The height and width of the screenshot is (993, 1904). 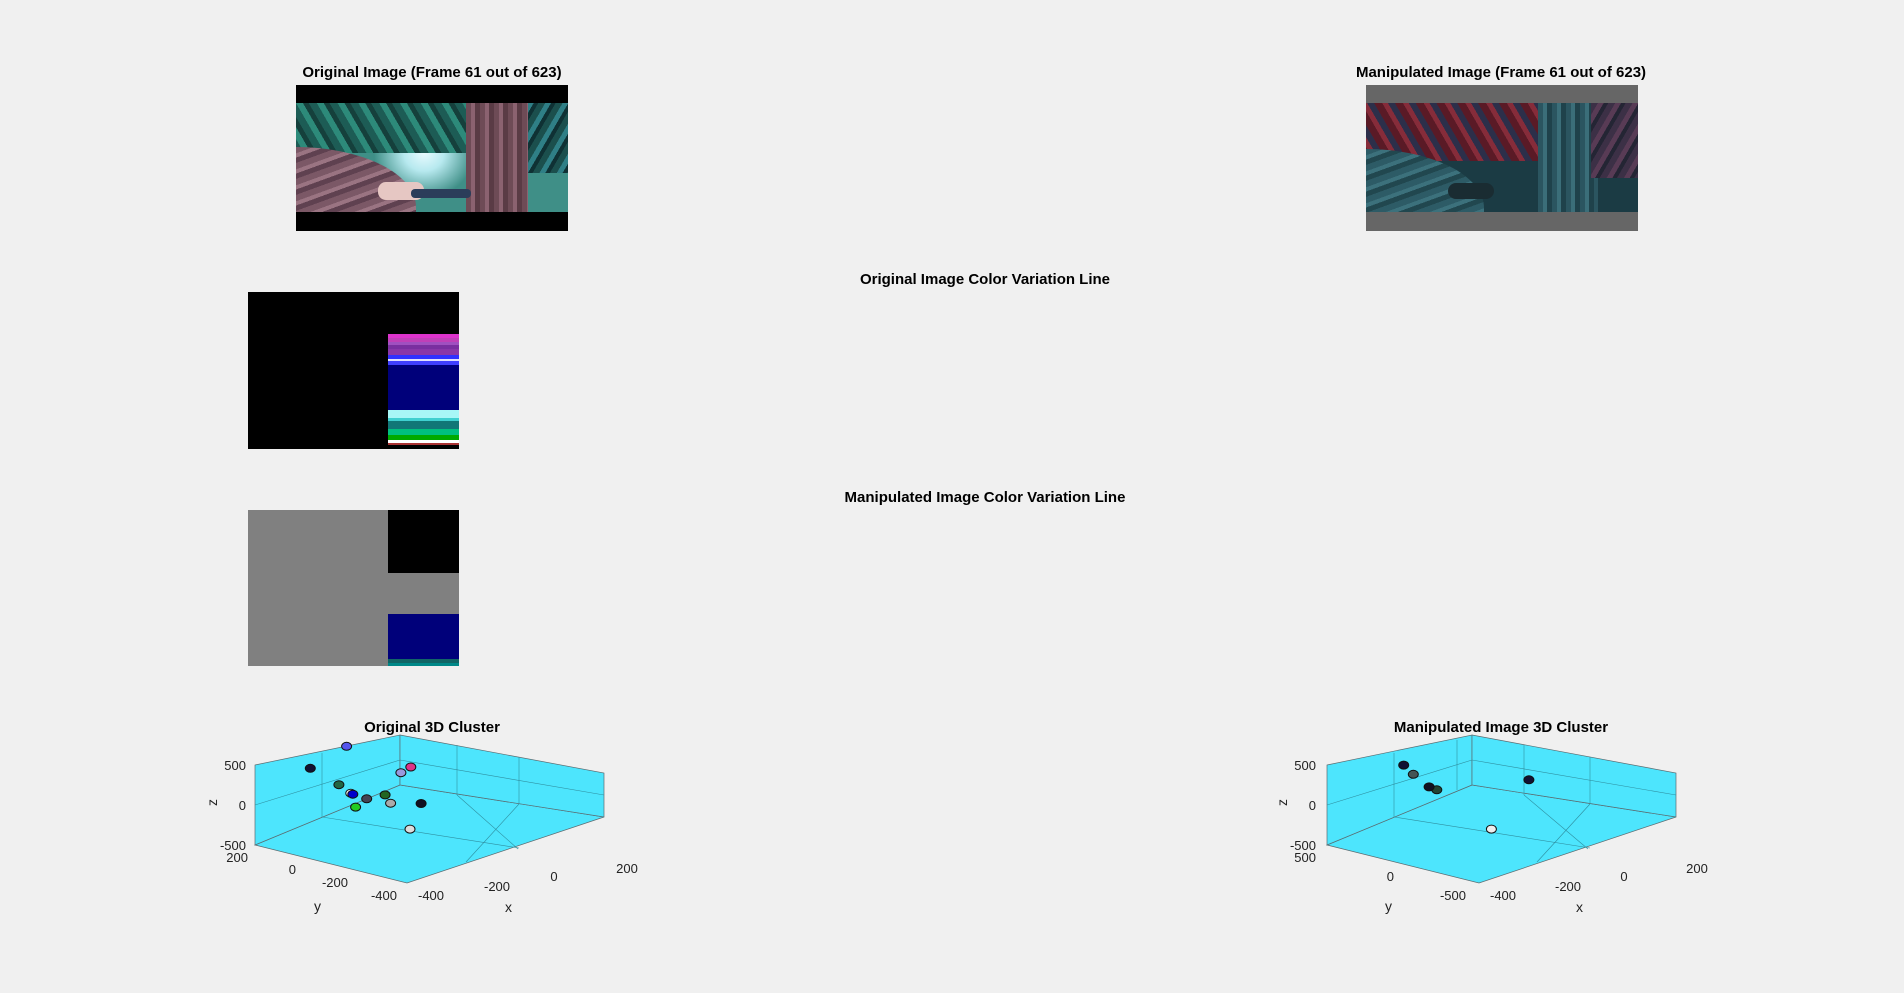 I want to click on back-pane-right, so click(x=1574, y=776).